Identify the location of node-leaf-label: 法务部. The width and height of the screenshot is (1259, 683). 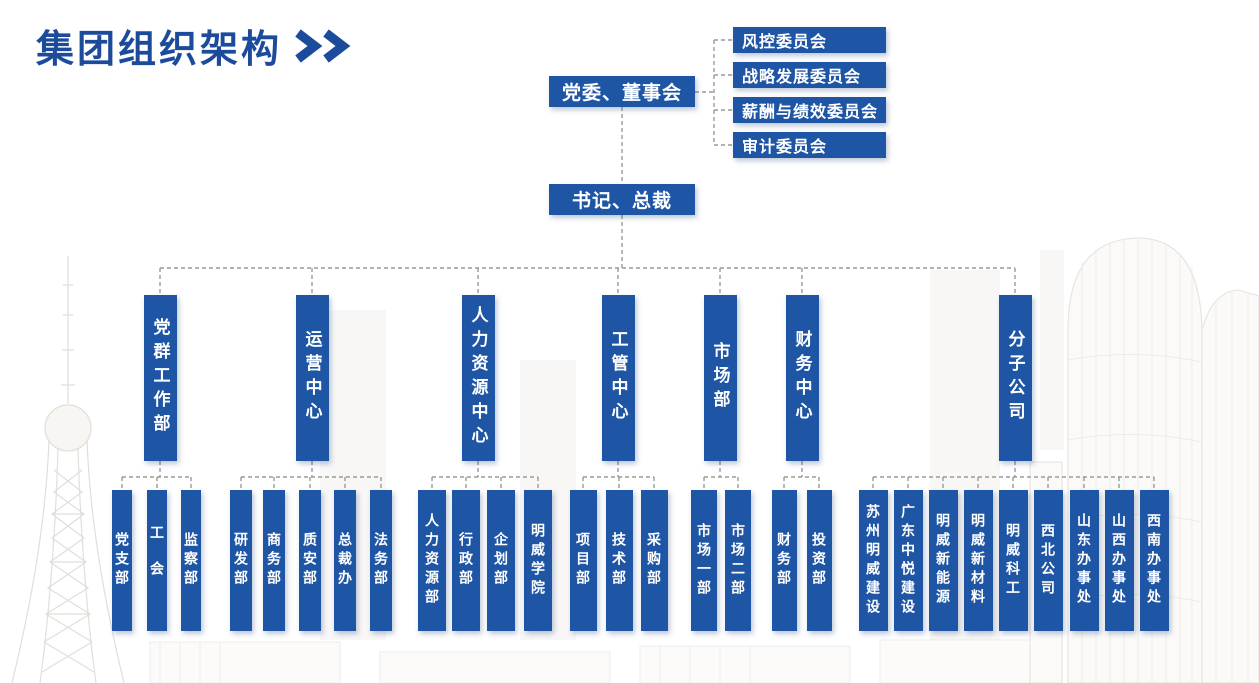
(381, 560).